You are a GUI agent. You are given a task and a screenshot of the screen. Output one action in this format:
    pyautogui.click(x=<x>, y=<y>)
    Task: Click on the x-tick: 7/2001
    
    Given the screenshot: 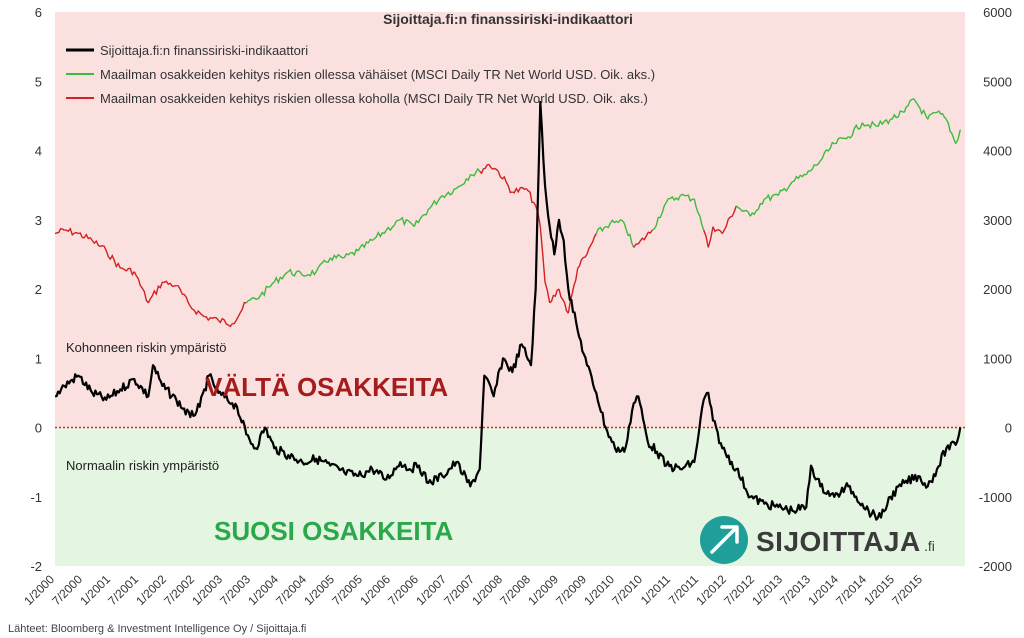 What is the action you would take?
    pyautogui.click(x=123, y=590)
    